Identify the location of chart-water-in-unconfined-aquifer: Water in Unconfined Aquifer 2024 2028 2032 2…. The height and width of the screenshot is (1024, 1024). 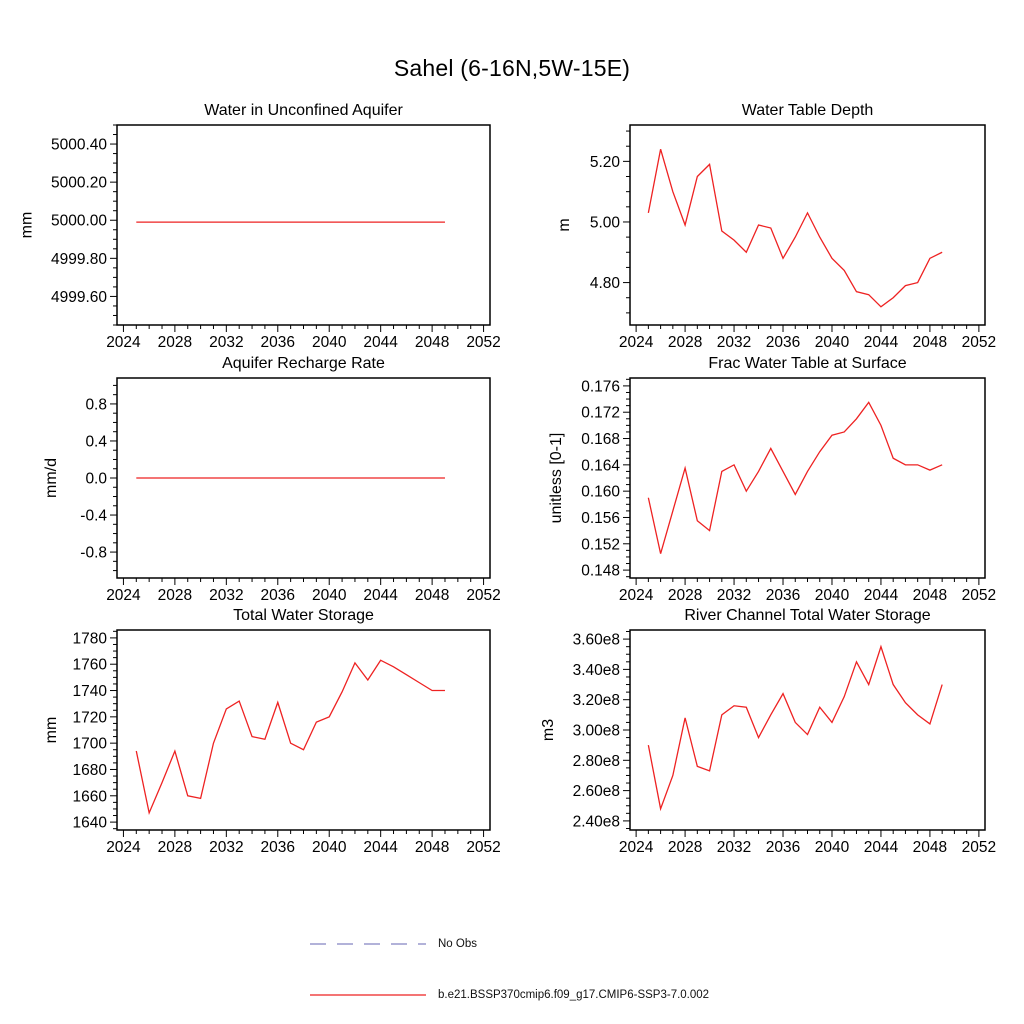
(260, 226).